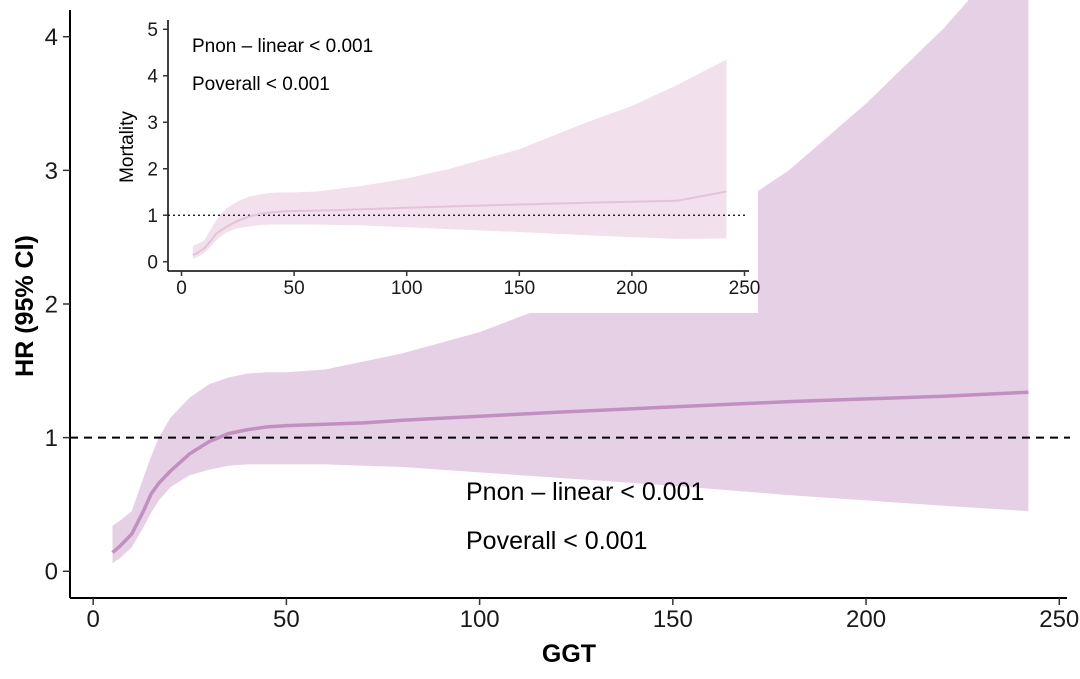 This screenshot has width=1080, height=679. Describe the element at coordinates (519, 288) in the screenshot. I see `inset-x-tick-label: 150` at that location.